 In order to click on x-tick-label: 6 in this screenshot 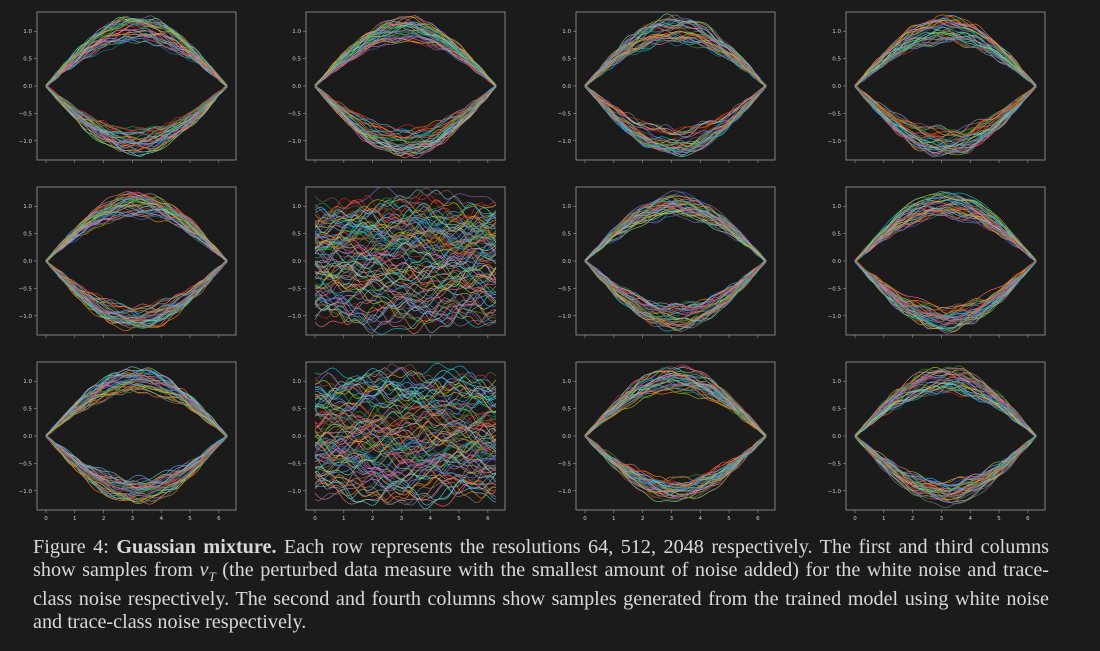, I will do `click(488, 518)`.